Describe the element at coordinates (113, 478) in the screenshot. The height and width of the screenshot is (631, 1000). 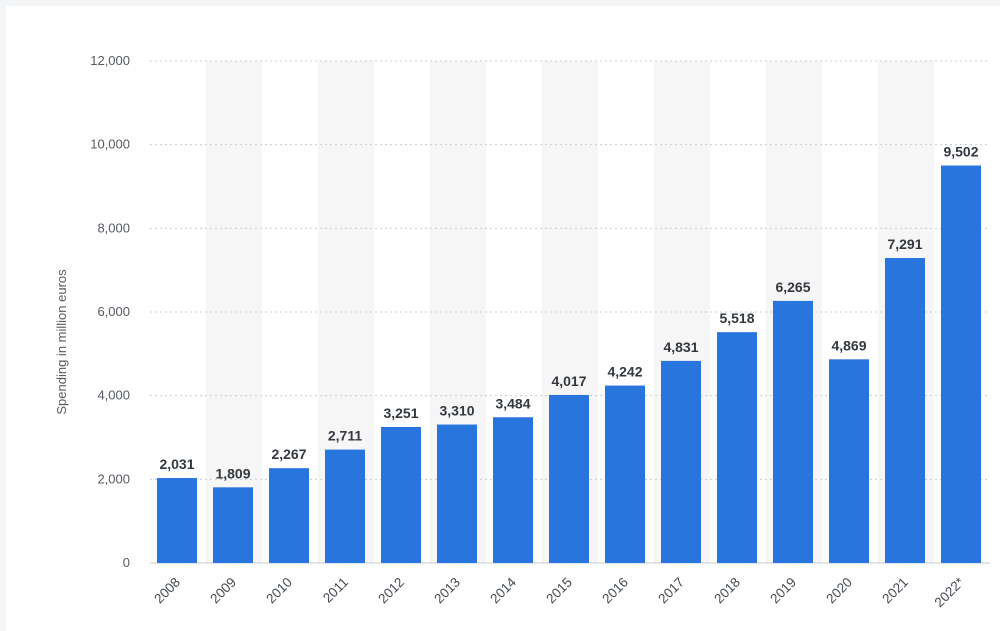
I see `y-tick-label: 2,000` at that location.